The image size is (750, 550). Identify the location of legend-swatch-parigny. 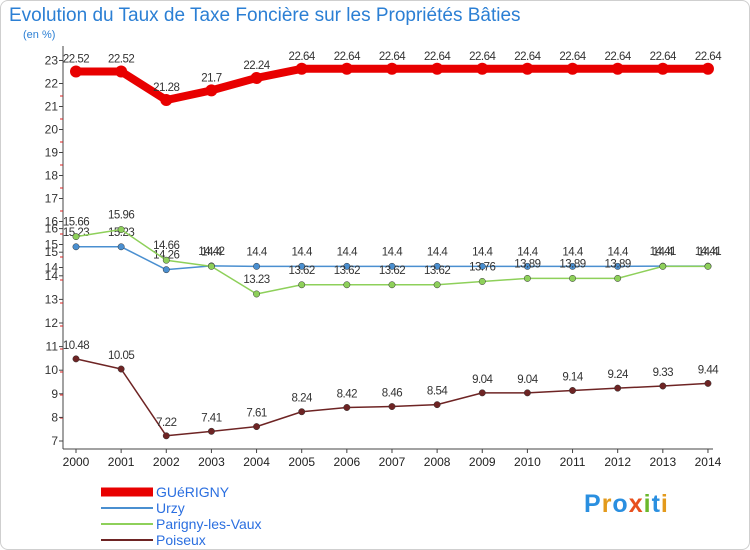
(127, 524).